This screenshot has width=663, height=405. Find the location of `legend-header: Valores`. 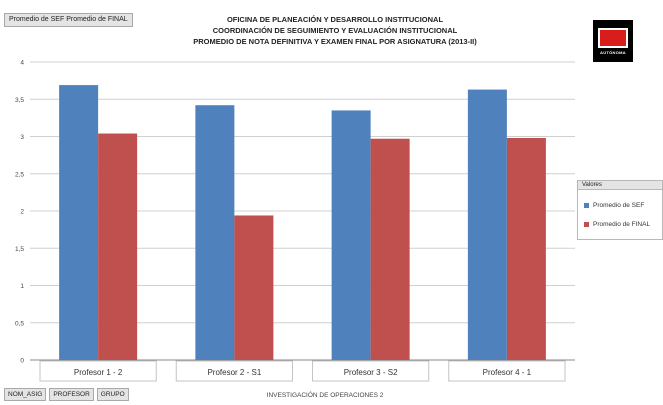

legend-header: Valores is located at coordinates (620, 185).